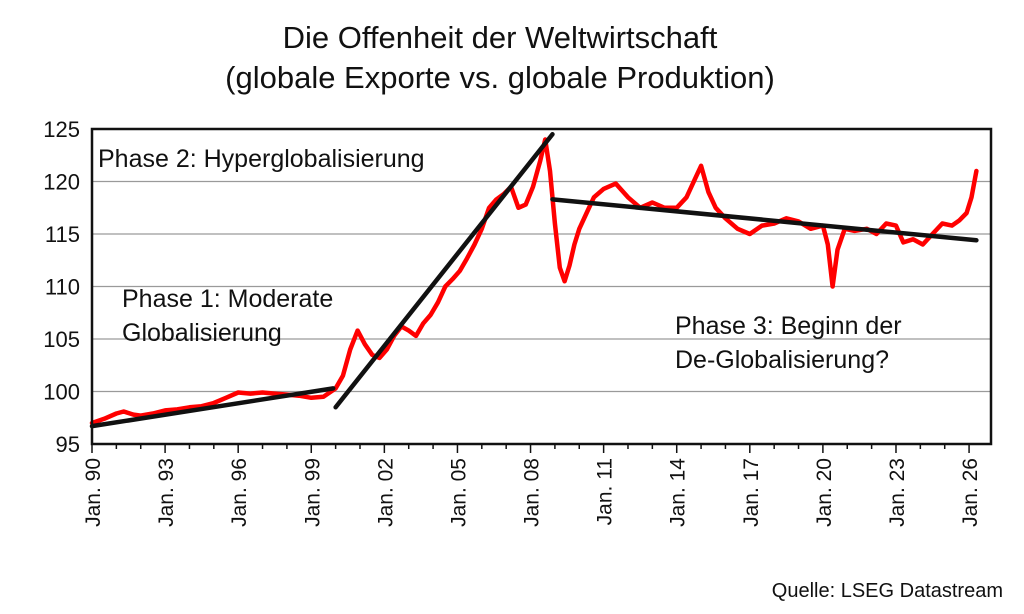 The width and height of the screenshot is (1024, 614). I want to click on x-tick-label: Jan. 17, so click(751, 492).